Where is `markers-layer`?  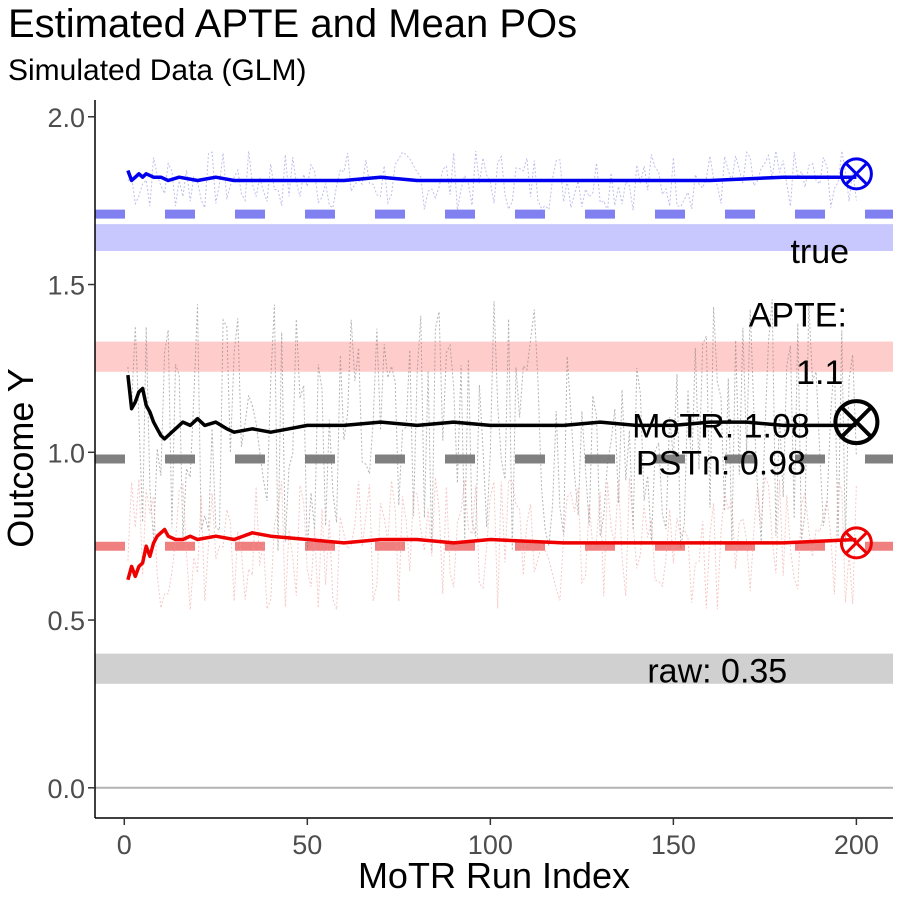
markers-layer is located at coordinates (856, 358).